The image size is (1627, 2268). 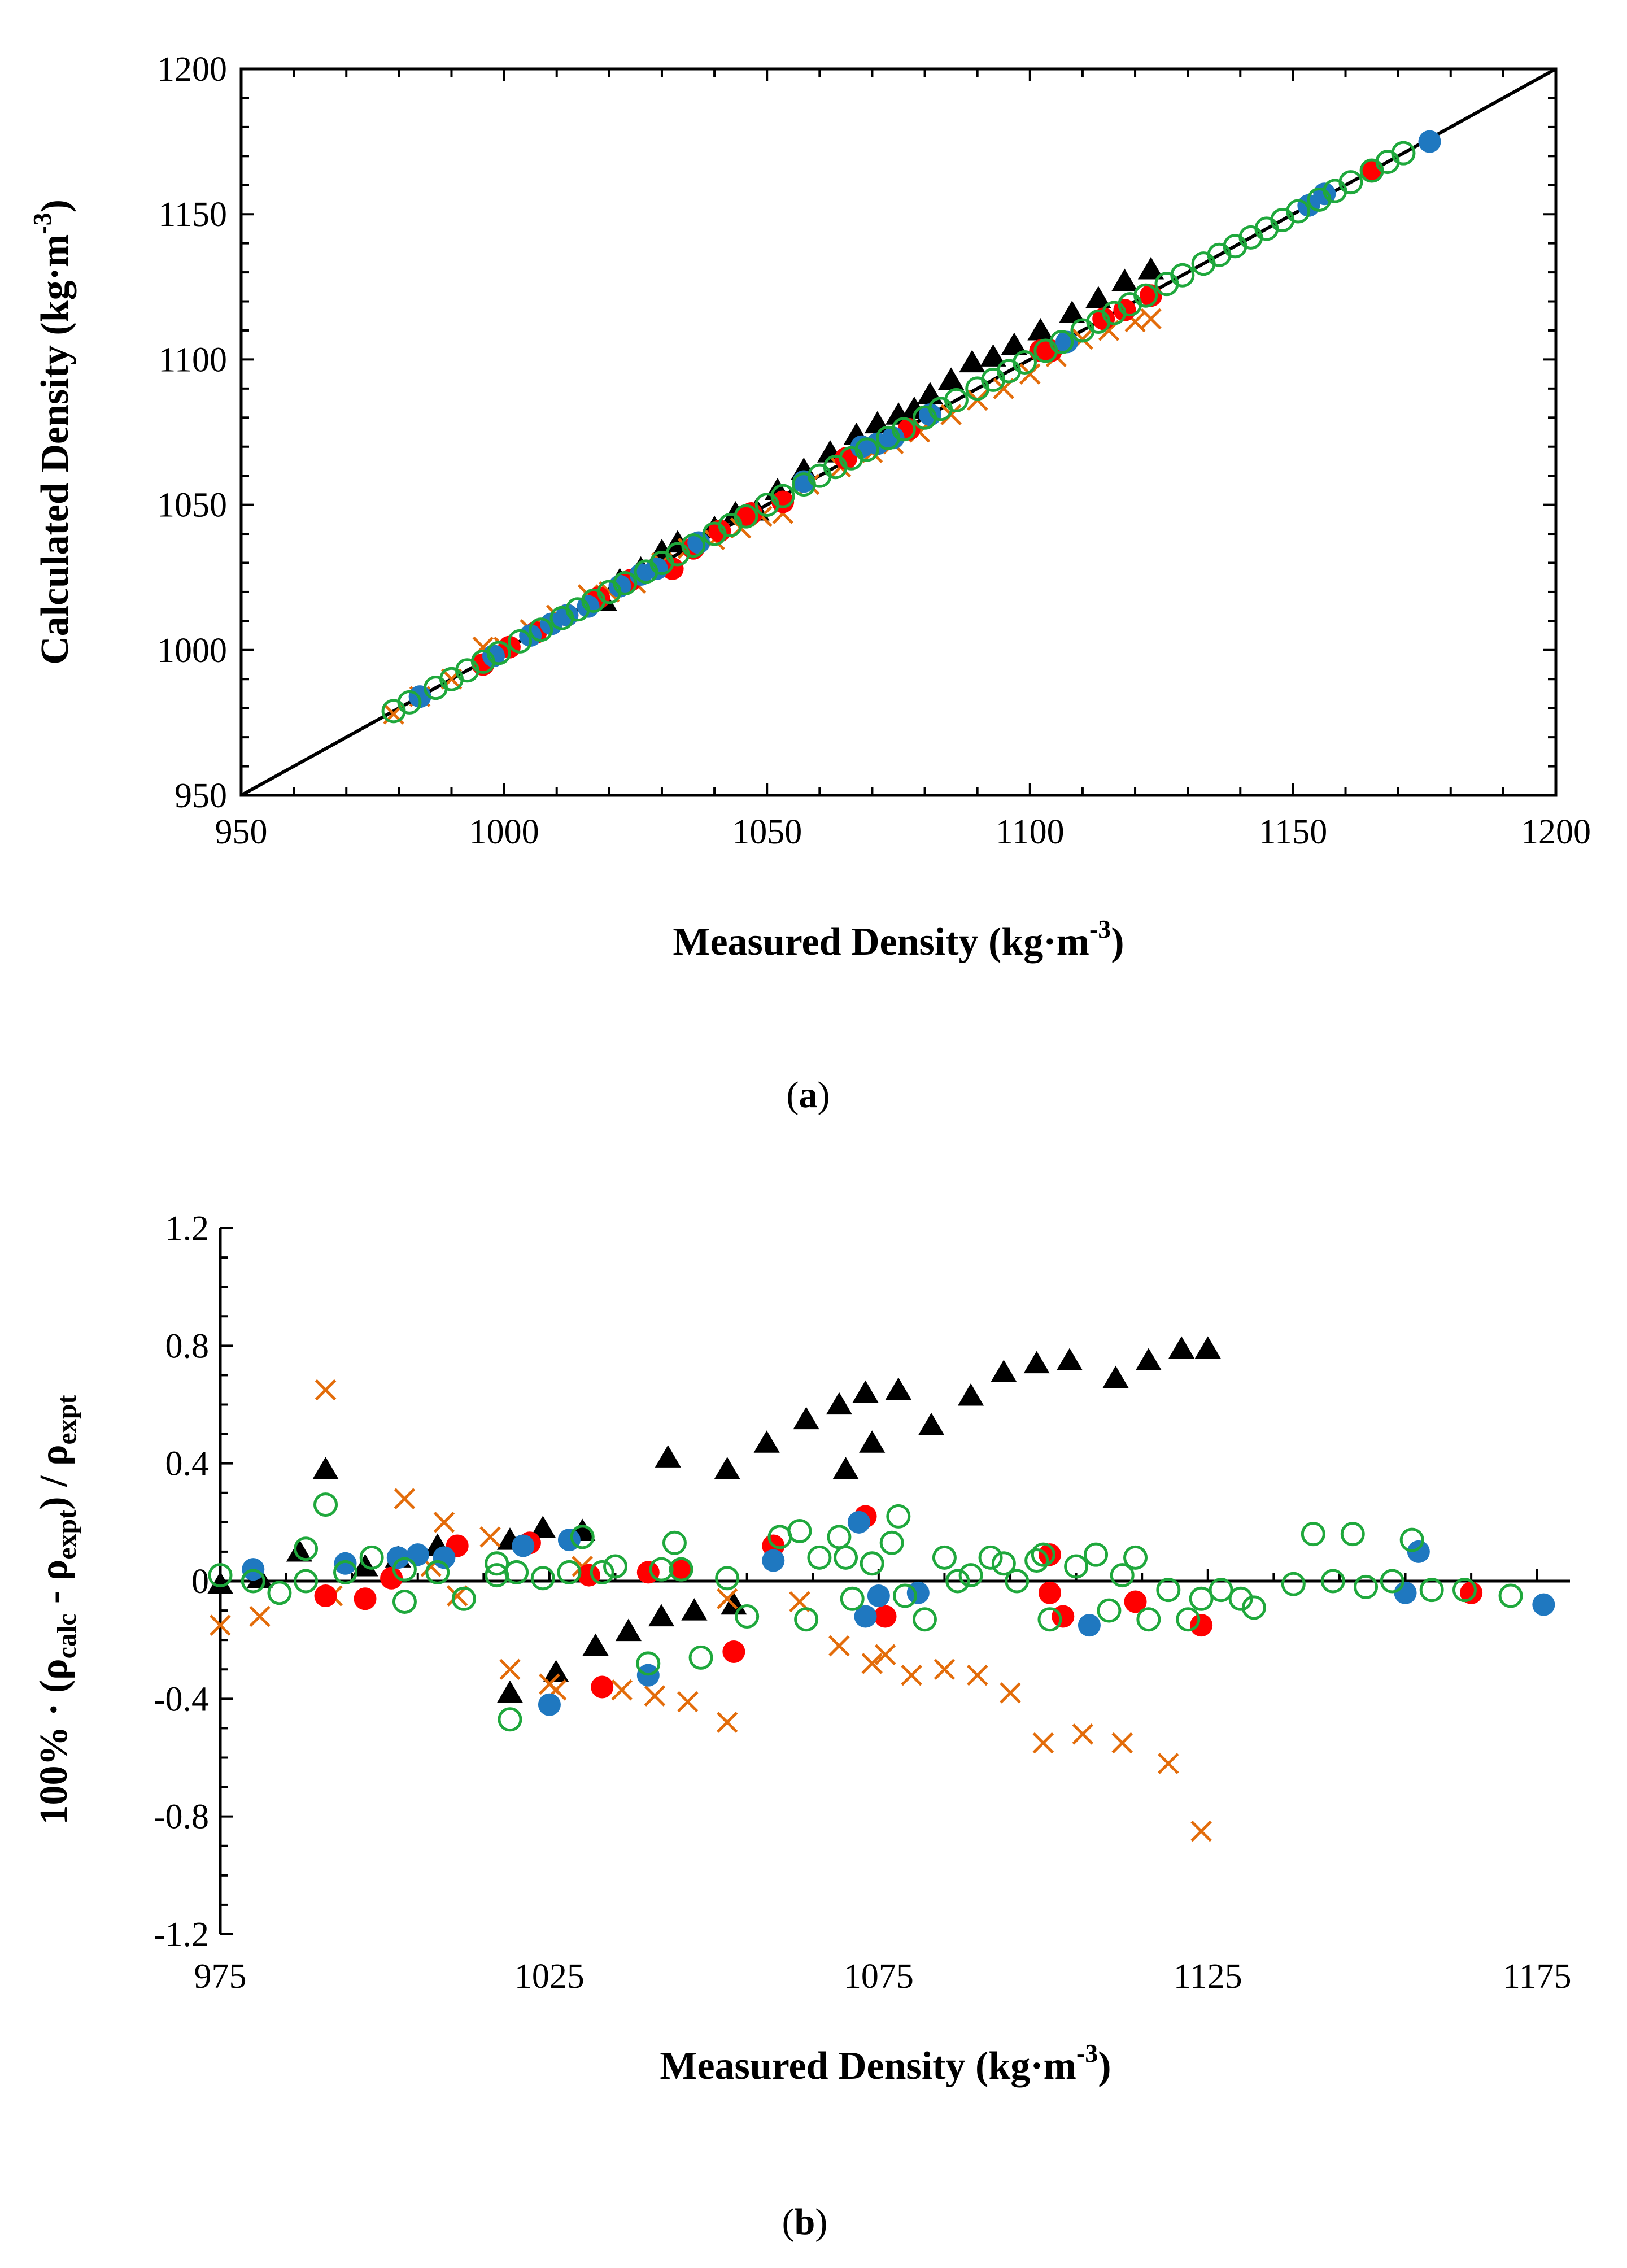 I want to click on panel-b-x-title-end: ), so click(x=1104, y=2066).